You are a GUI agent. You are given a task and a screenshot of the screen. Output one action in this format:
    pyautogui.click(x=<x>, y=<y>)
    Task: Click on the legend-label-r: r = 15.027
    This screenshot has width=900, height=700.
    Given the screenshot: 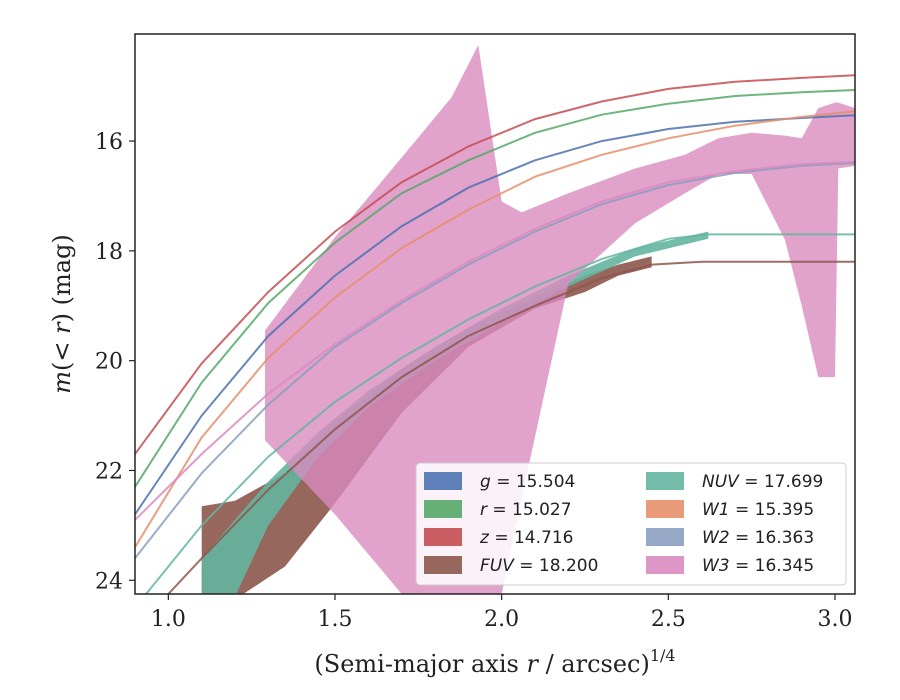 What is the action you would take?
    pyautogui.click(x=526, y=510)
    